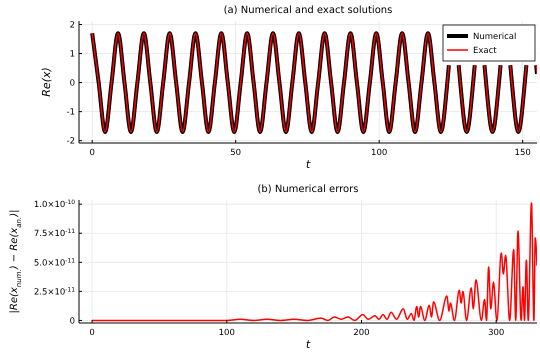 The width and height of the screenshot is (540, 360). I want to click on chart-title: (b) Numerical errors, so click(308, 189).